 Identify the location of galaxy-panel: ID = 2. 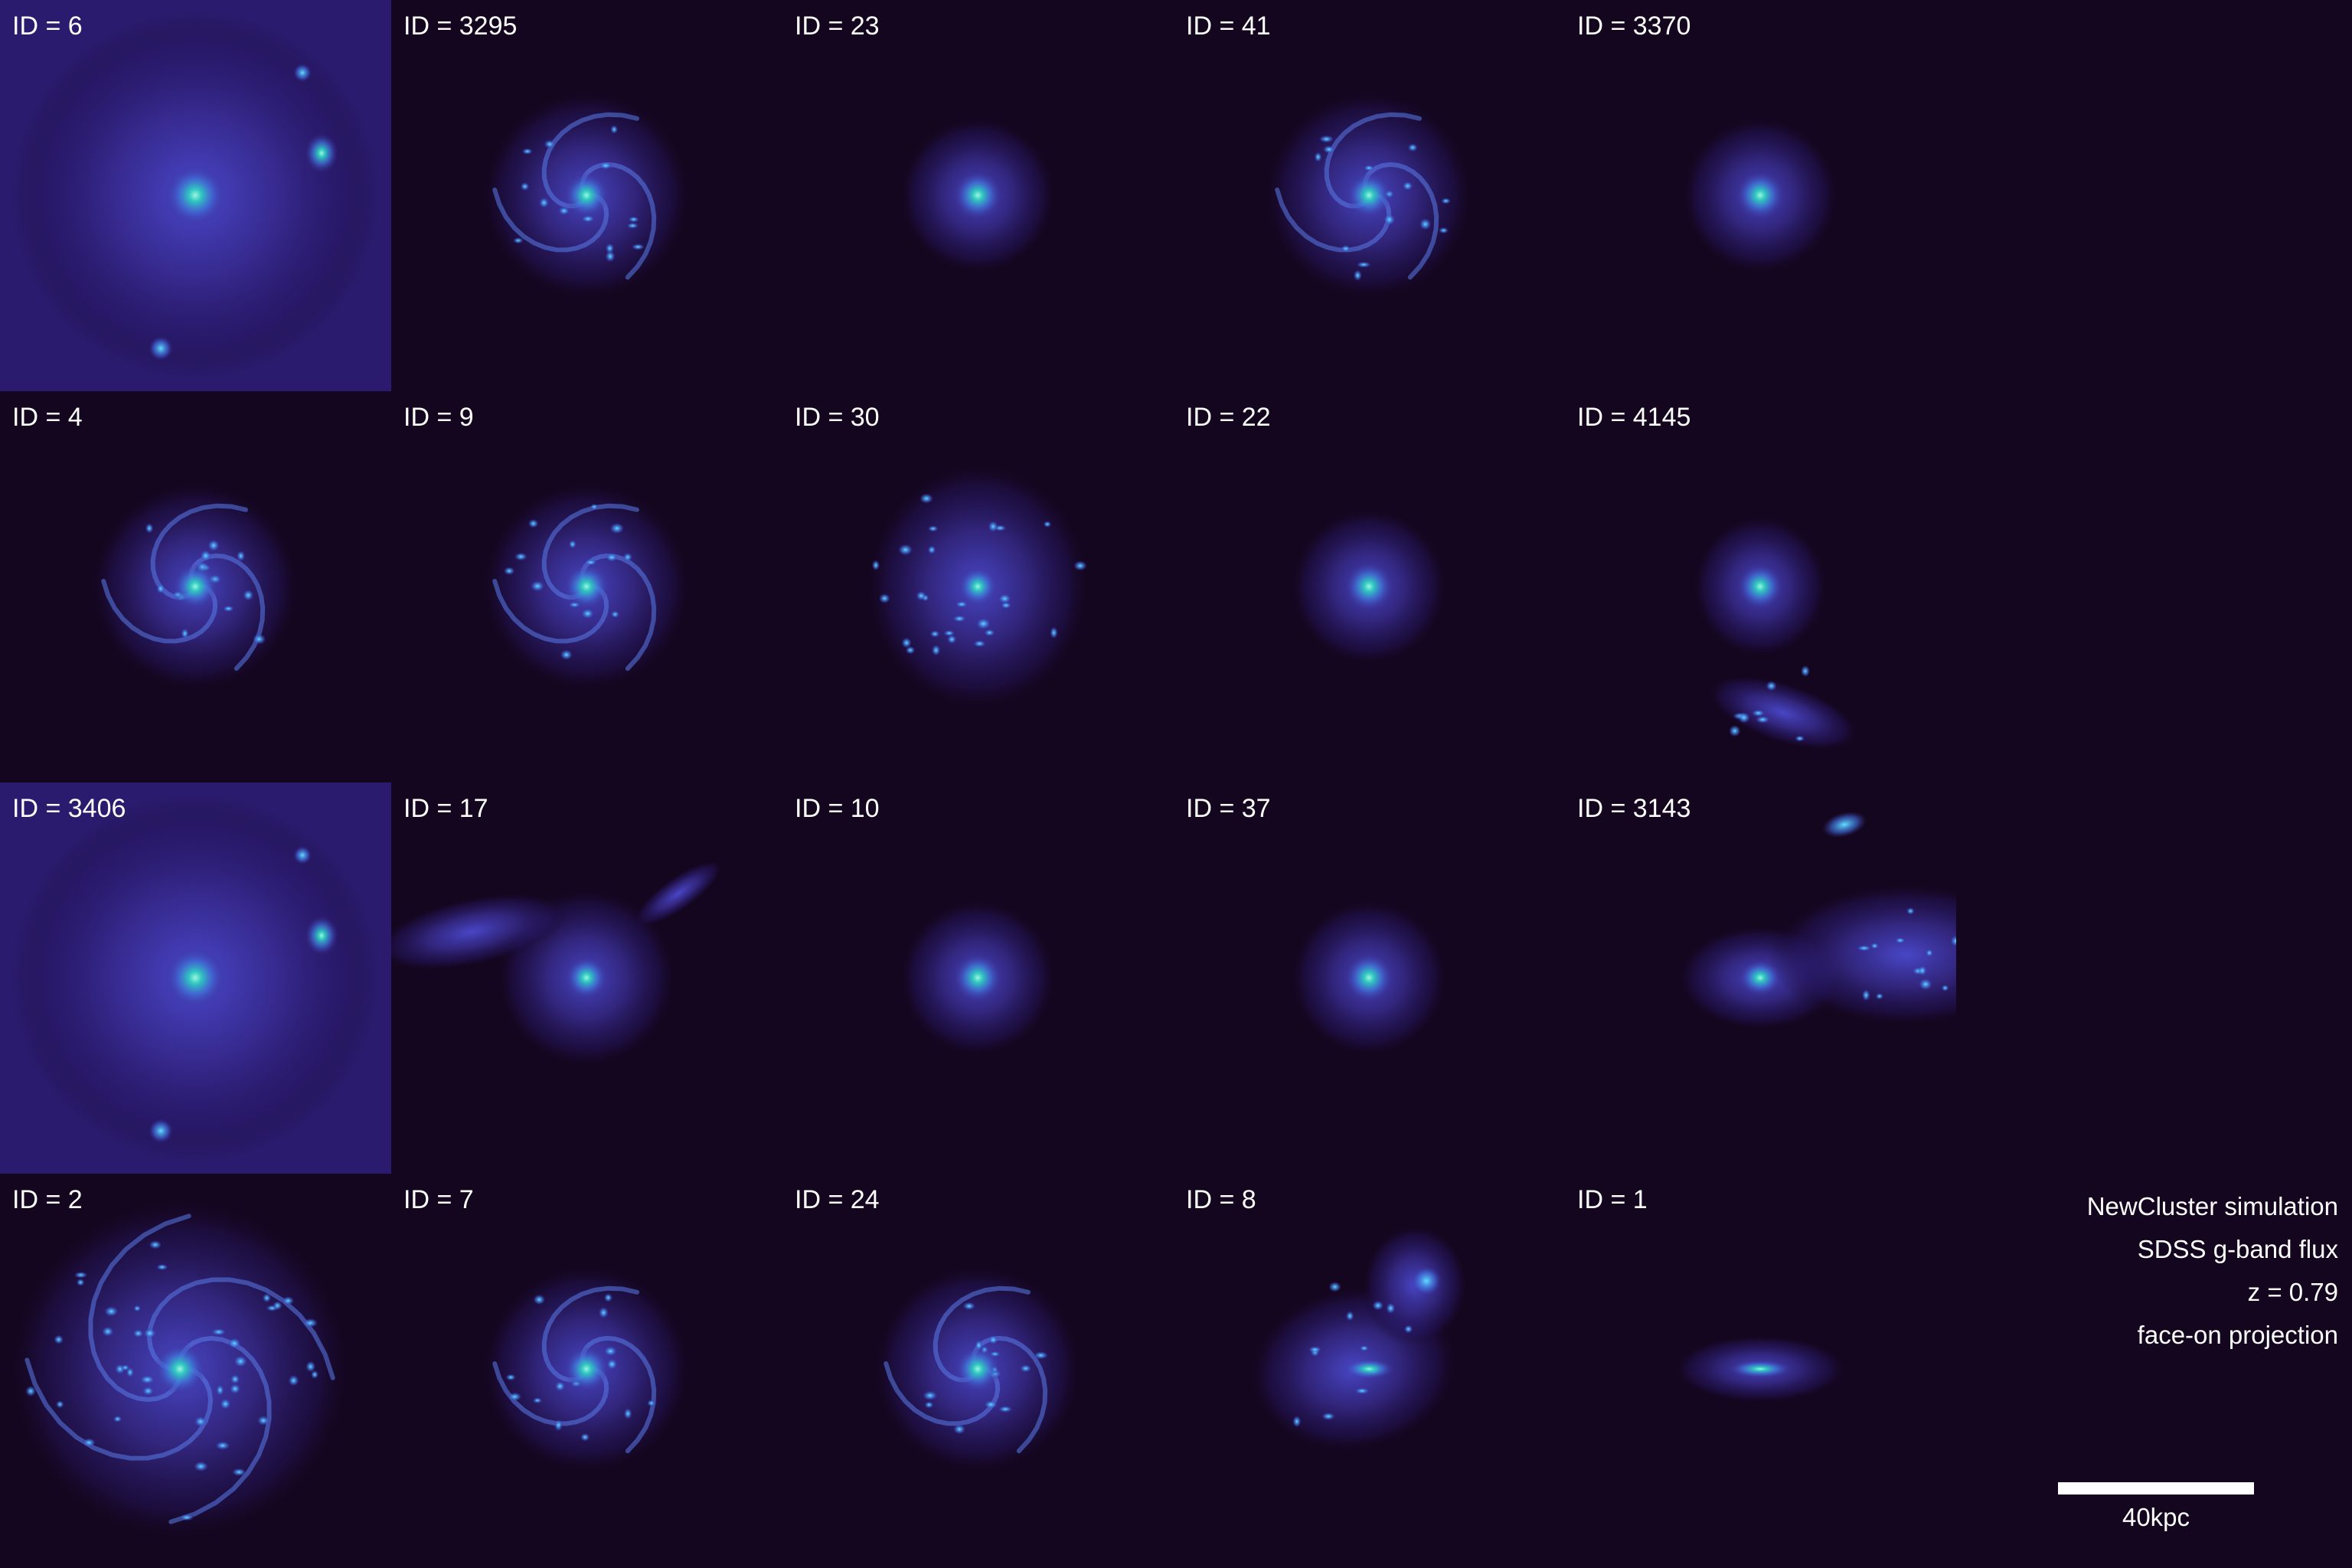
(195, 1369).